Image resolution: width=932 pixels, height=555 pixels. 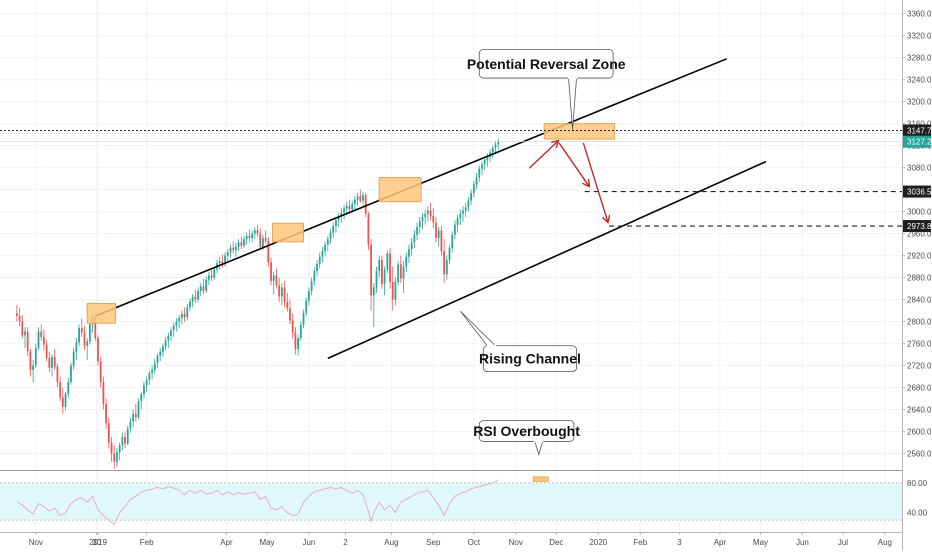 What do you see at coordinates (919, 142) in the screenshot?
I see `price-tag-label: 3127.2` at bounding box center [919, 142].